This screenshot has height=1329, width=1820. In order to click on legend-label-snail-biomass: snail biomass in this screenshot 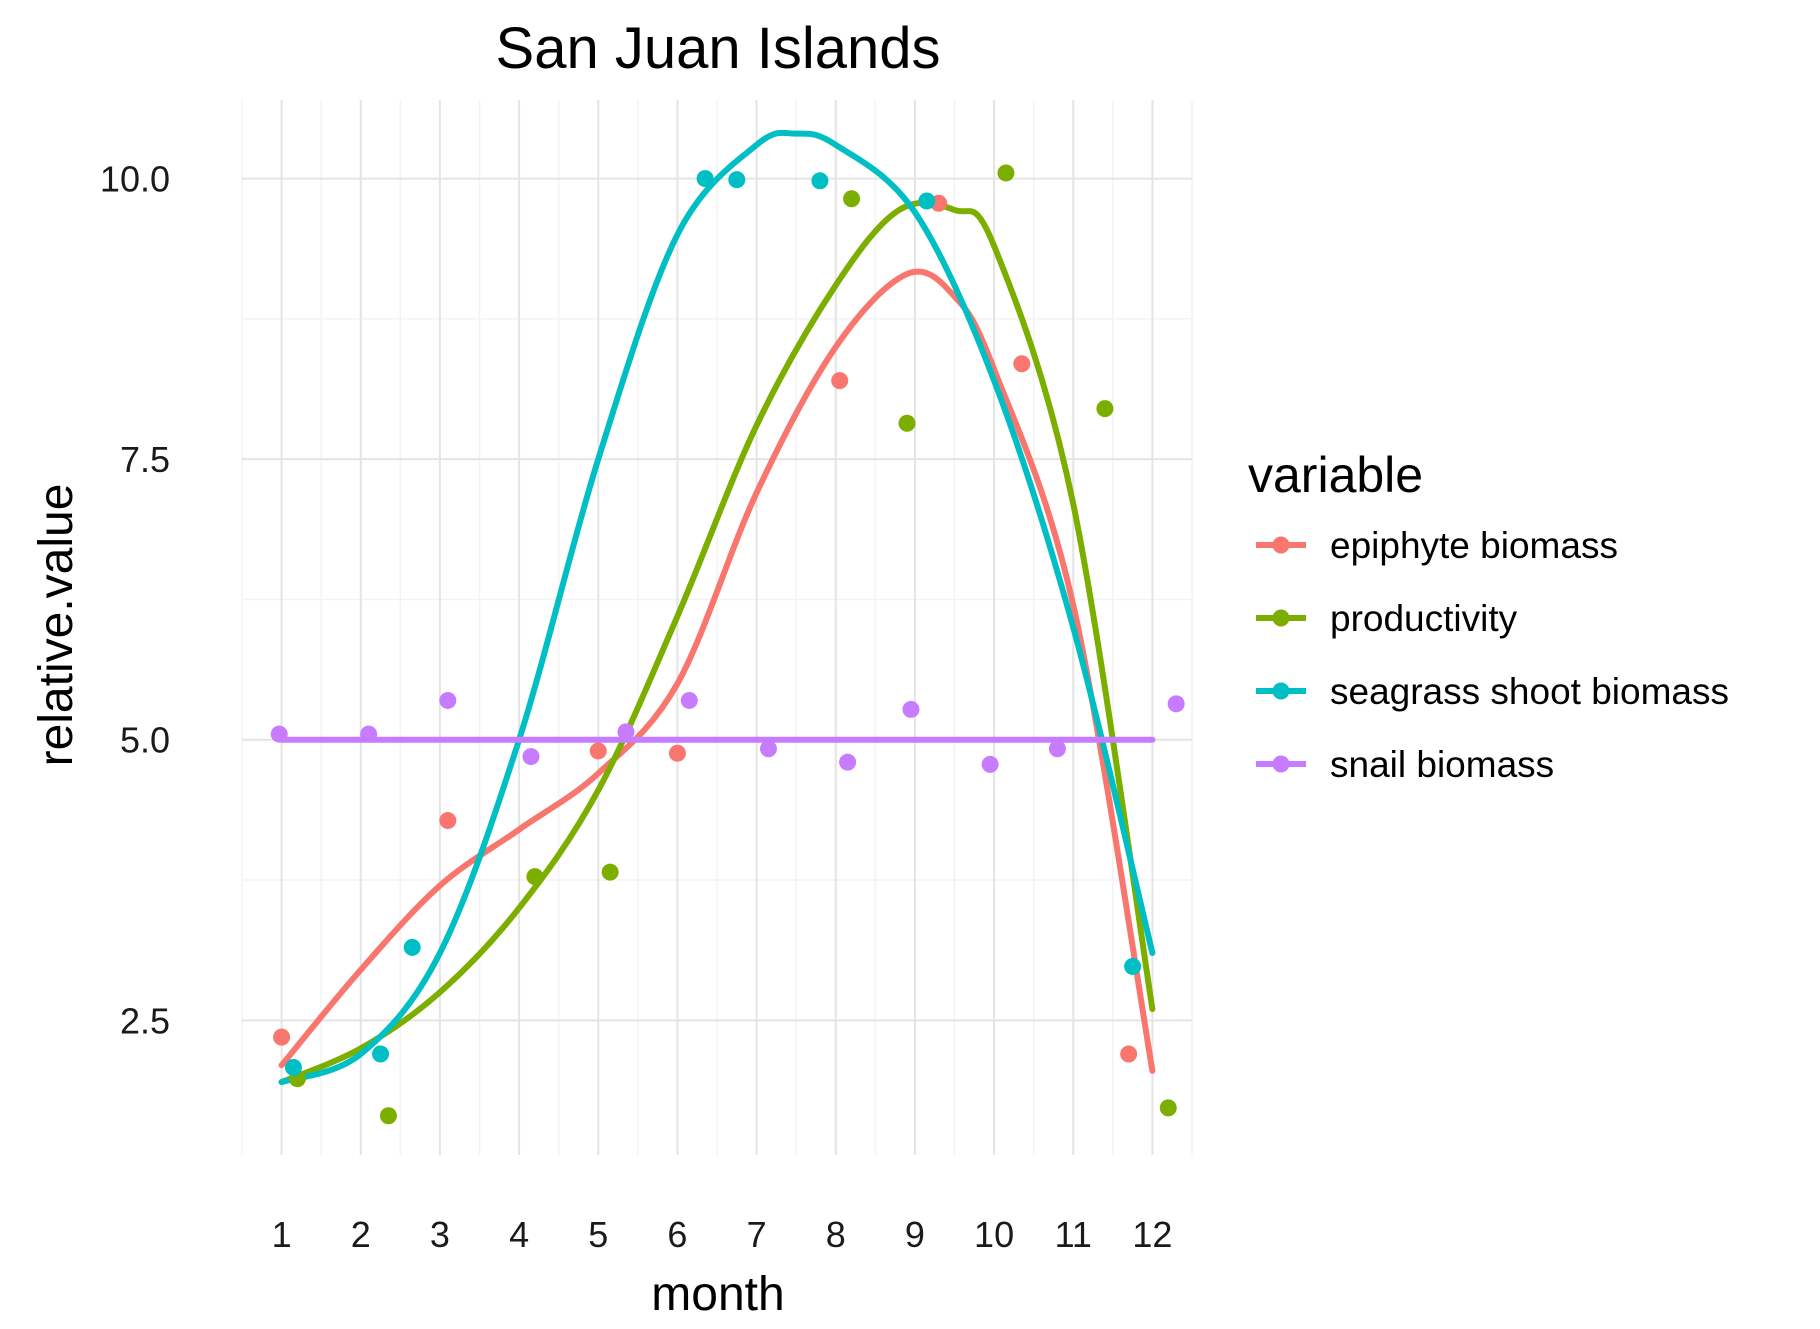, I will do `click(1442, 764)`.